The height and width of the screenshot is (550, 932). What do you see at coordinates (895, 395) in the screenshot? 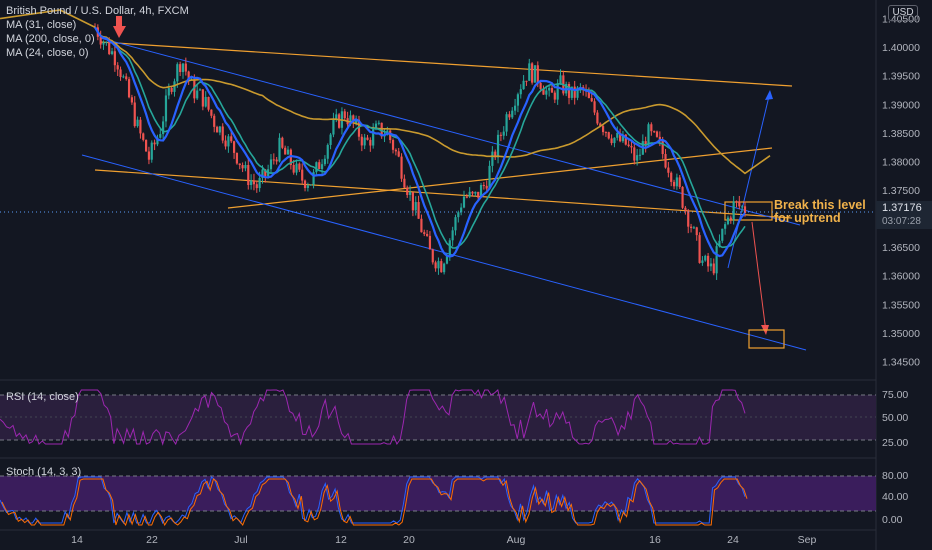
I see `rsi-tick-label: 75.00` at bounding box center [895, 395].